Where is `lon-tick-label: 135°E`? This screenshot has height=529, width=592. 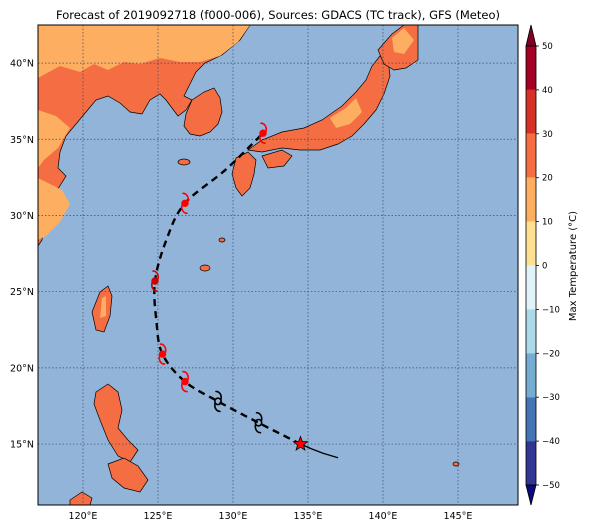
lon-tick-label: 135°E is located at coordinates (308, 516).